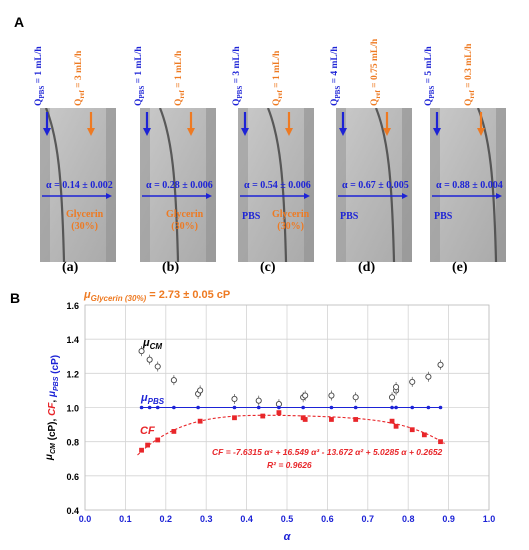 The height and width of the screenshot is (550, 529). What do you see at coordinates (368, 519) in the screenshot?
I see `x-tick-label: 0.7` at bounding box center [368, 519].